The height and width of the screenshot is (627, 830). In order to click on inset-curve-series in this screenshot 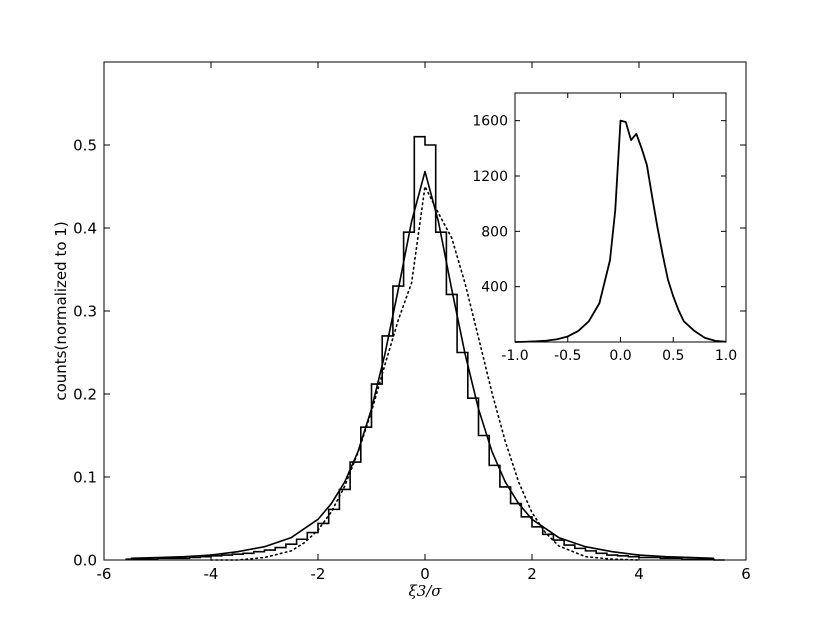, I will do `click(620, 231)`.